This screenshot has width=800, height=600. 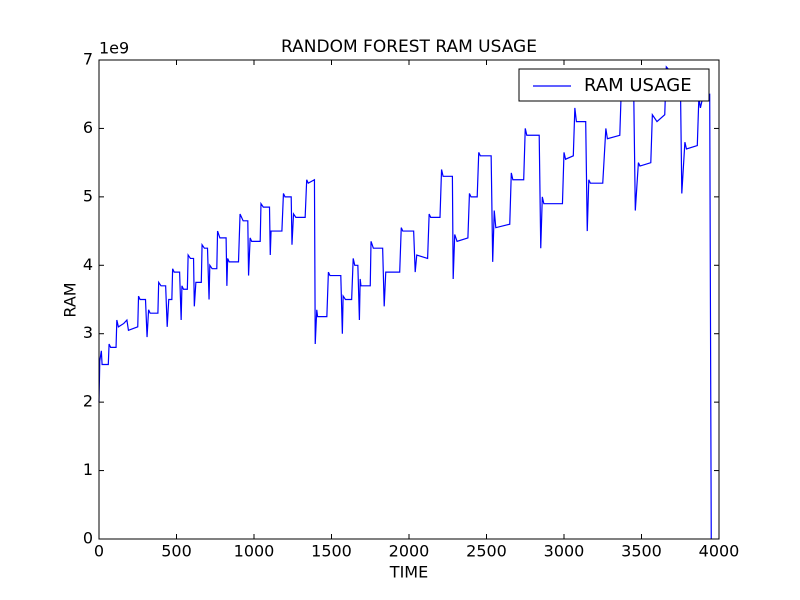 I want to click on x-tick-label: 500, so click(x=176, y=551).